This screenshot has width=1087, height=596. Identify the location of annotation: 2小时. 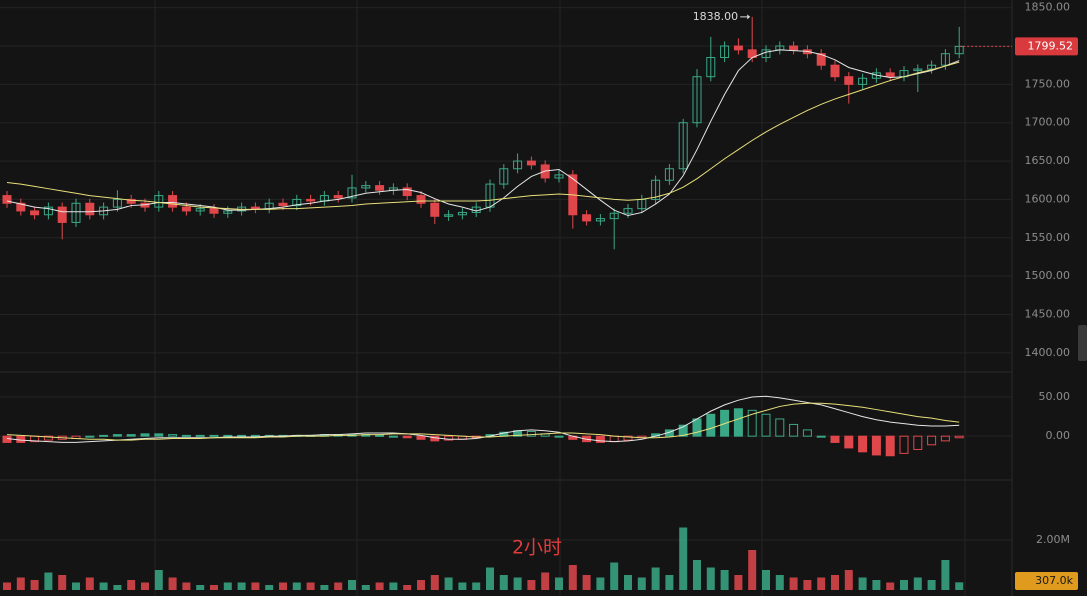
(537, 548).